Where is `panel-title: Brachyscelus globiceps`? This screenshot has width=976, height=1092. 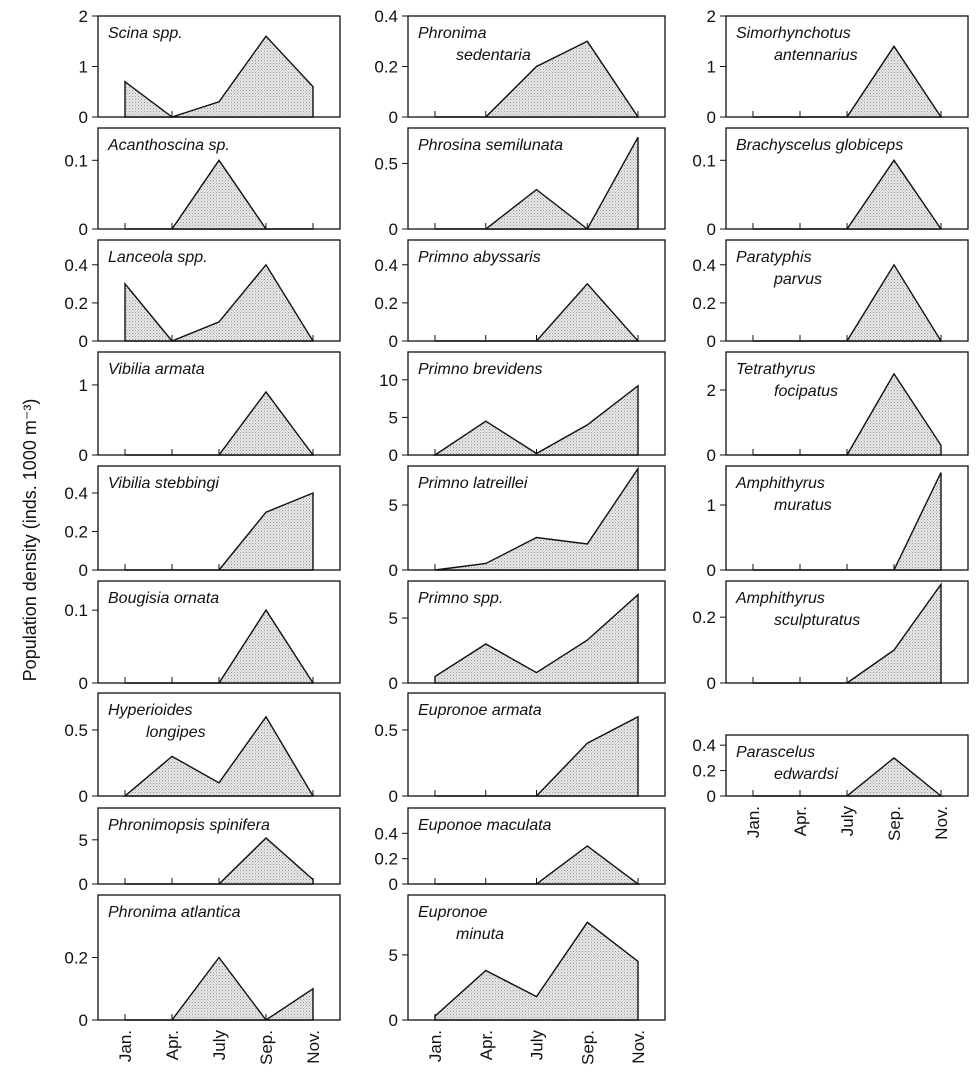 panel-title: Brachyscelus globiceps is located at coordinates (819, 145).